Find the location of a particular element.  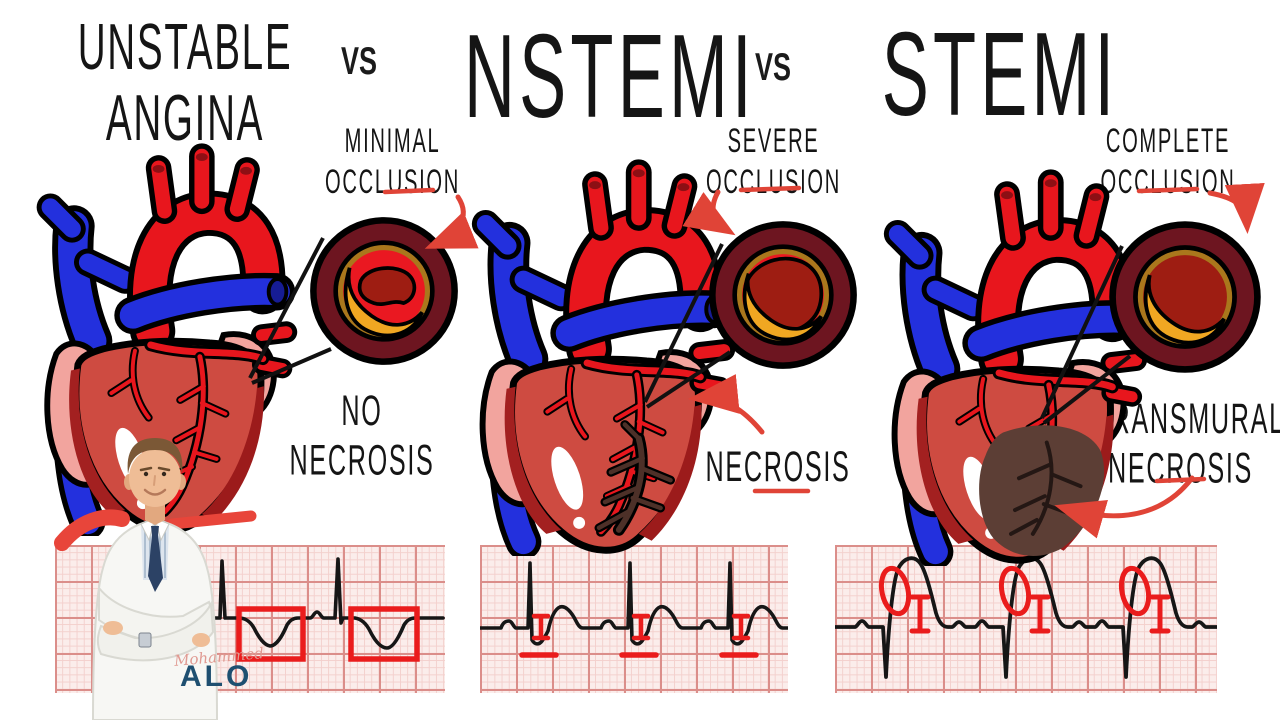

ecg-strip-st-elevation is located at coordinates (1026, 619).